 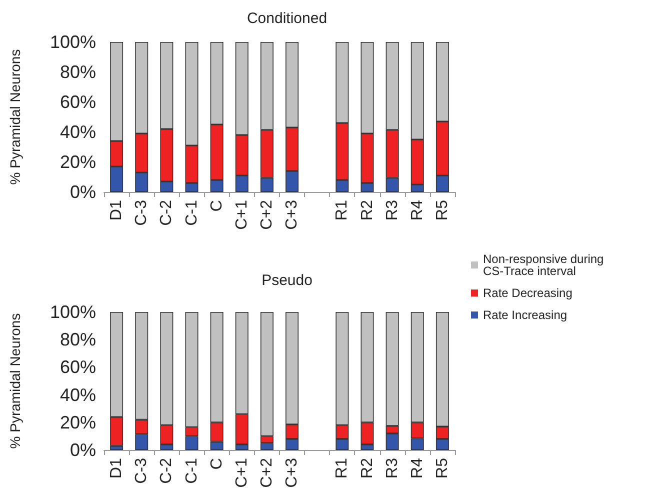 I want to click on chart-title: Pseudo, so click(x=287, y=280).